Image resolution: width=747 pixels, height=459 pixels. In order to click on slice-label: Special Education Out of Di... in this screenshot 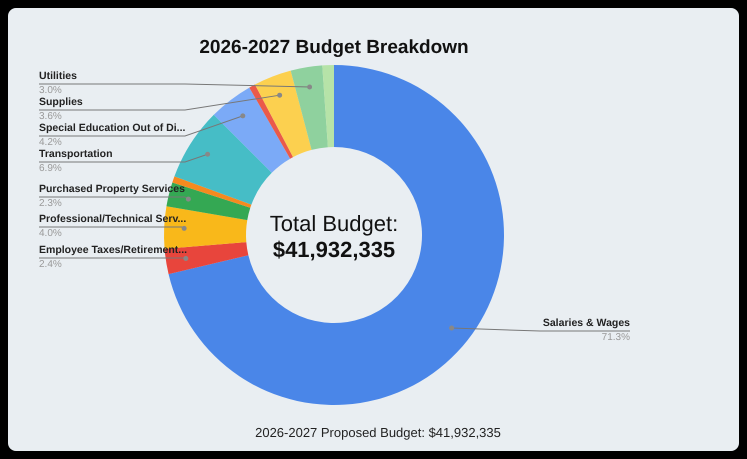, I will do `click(112, 128)`.